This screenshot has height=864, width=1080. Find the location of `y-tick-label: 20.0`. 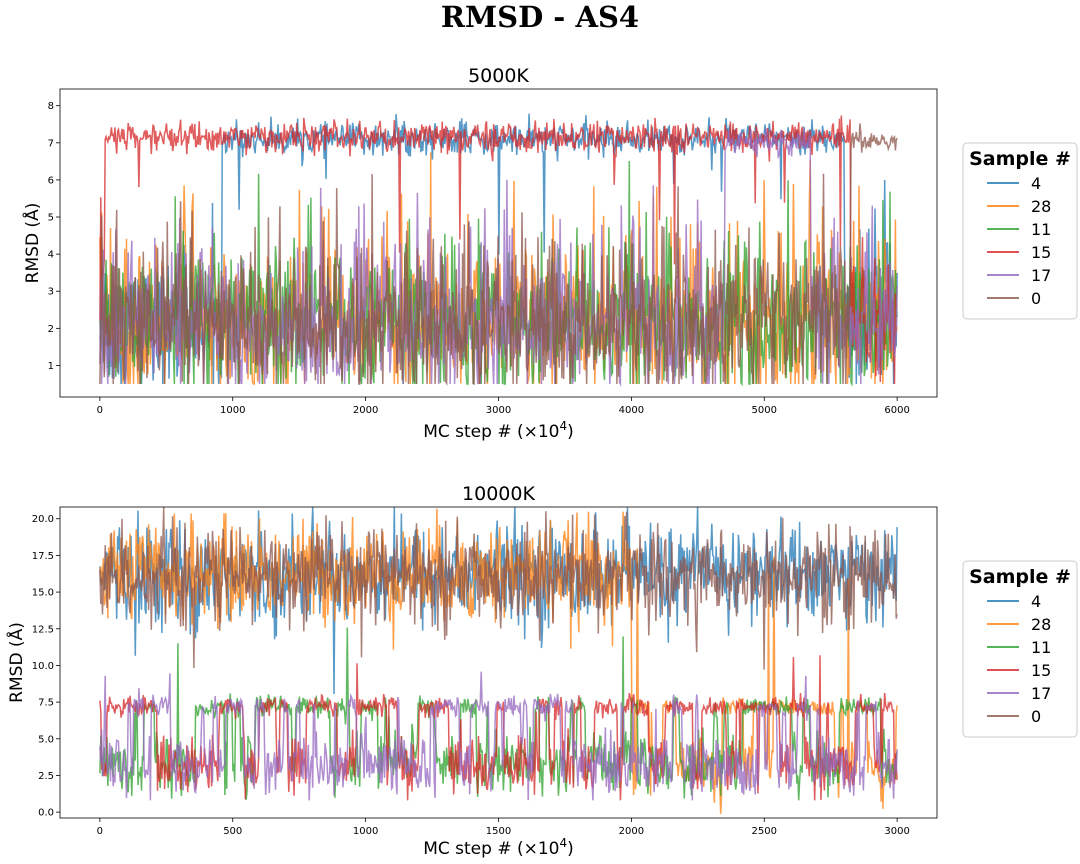

y-tick-label: 20.0 is located at coordinates (43, 519).